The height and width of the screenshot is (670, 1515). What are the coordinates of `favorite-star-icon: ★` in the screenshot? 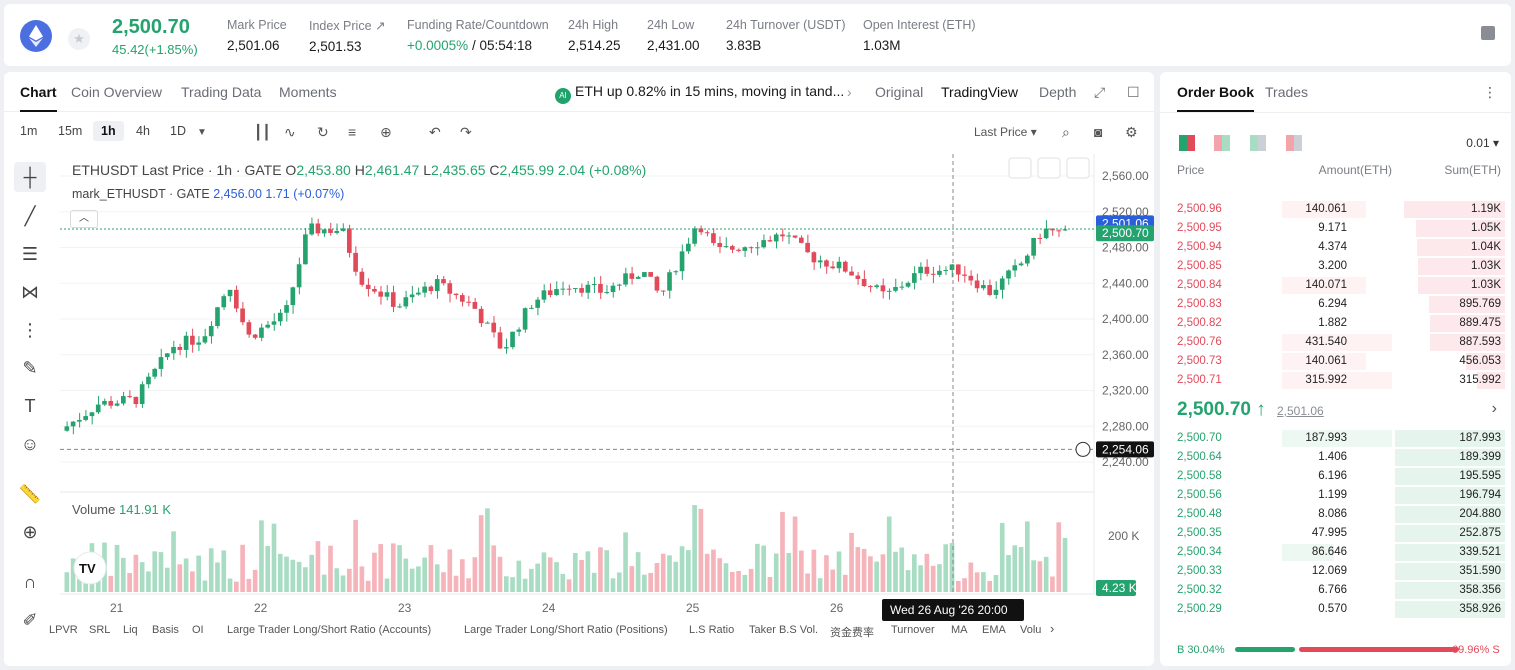 It's located at (79, 39).